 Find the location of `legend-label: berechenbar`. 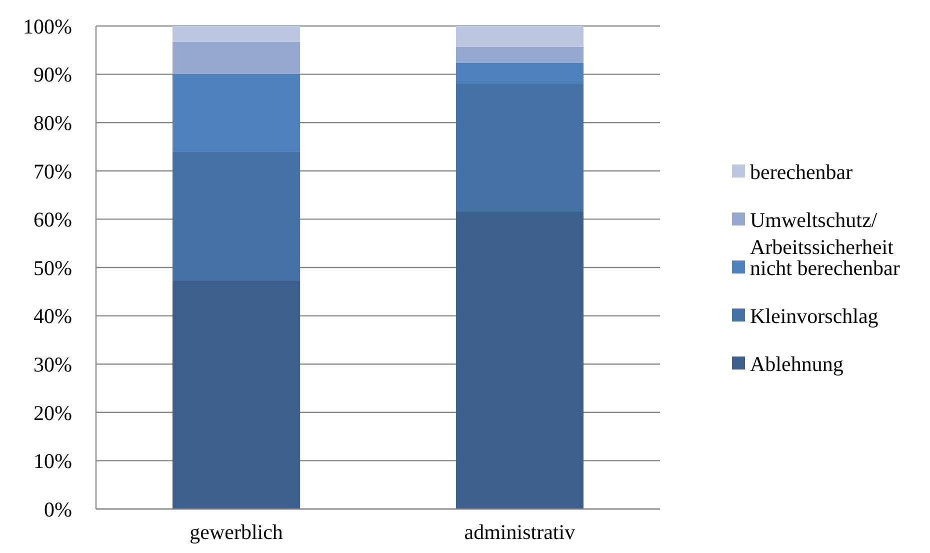

legend-label: berechenbar is located at coordinates (801, 172).